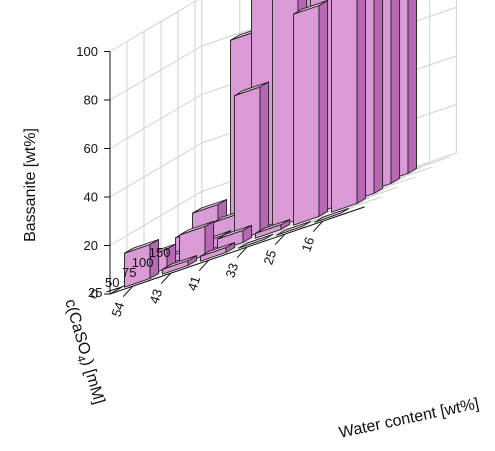 This screenshot has width=495, height=451. Describe the element at coordinates (160, 252) in the screenshot. I see `y-tick-label: 150` at that location.